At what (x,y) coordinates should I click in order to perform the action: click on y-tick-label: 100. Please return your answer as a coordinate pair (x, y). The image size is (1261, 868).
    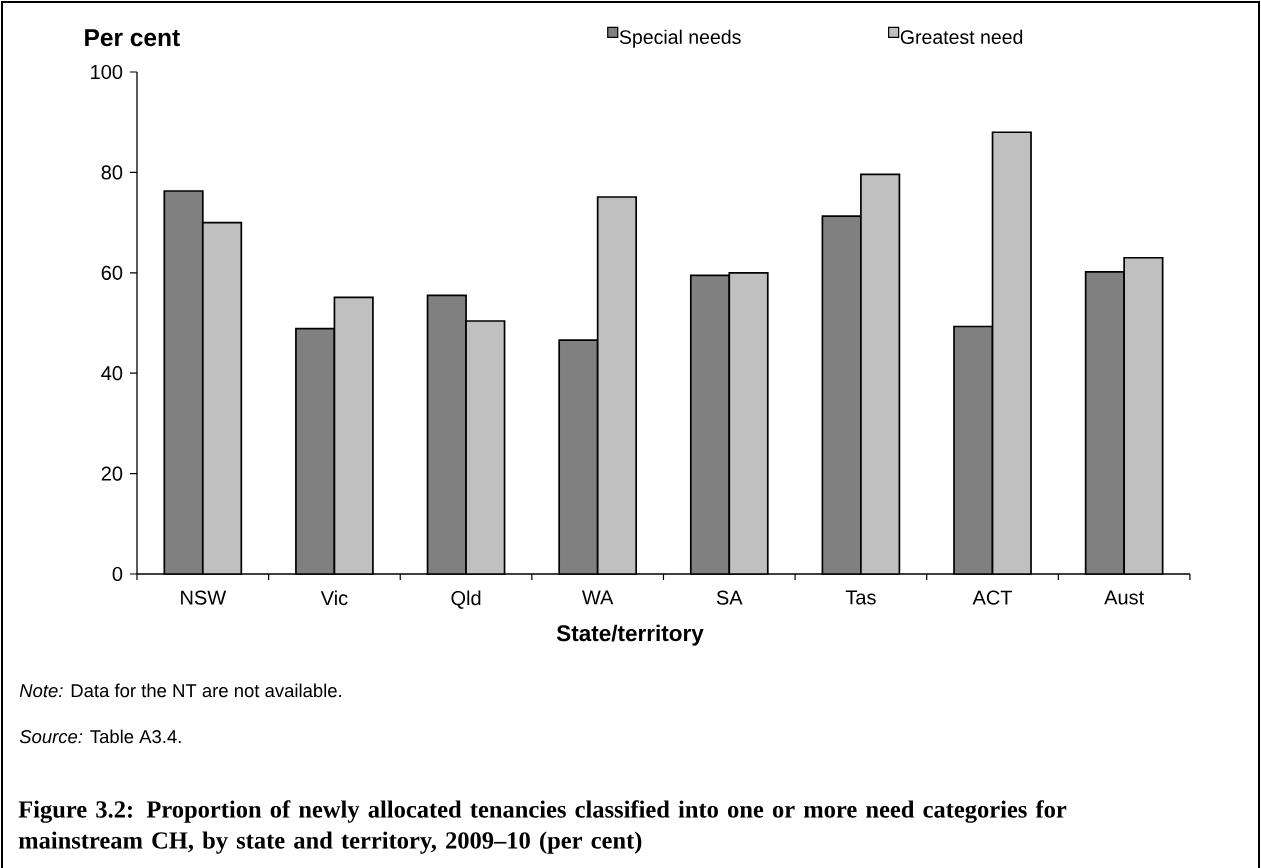
    Looking at the image, I should click on (107, 72).